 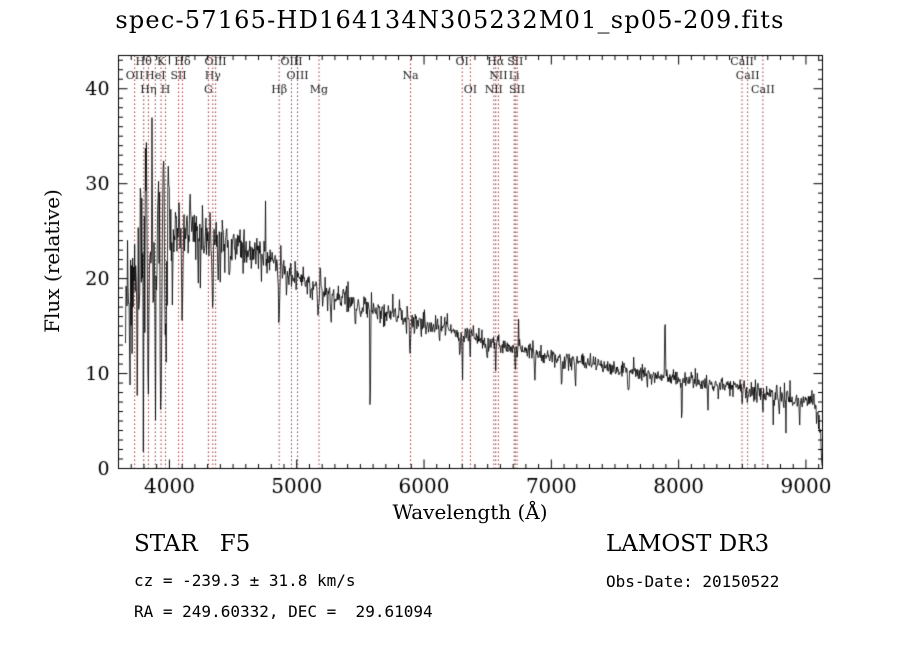 I want to click on obs-date-text: Obs-Date: 20150522, so click(x=693, y=581).